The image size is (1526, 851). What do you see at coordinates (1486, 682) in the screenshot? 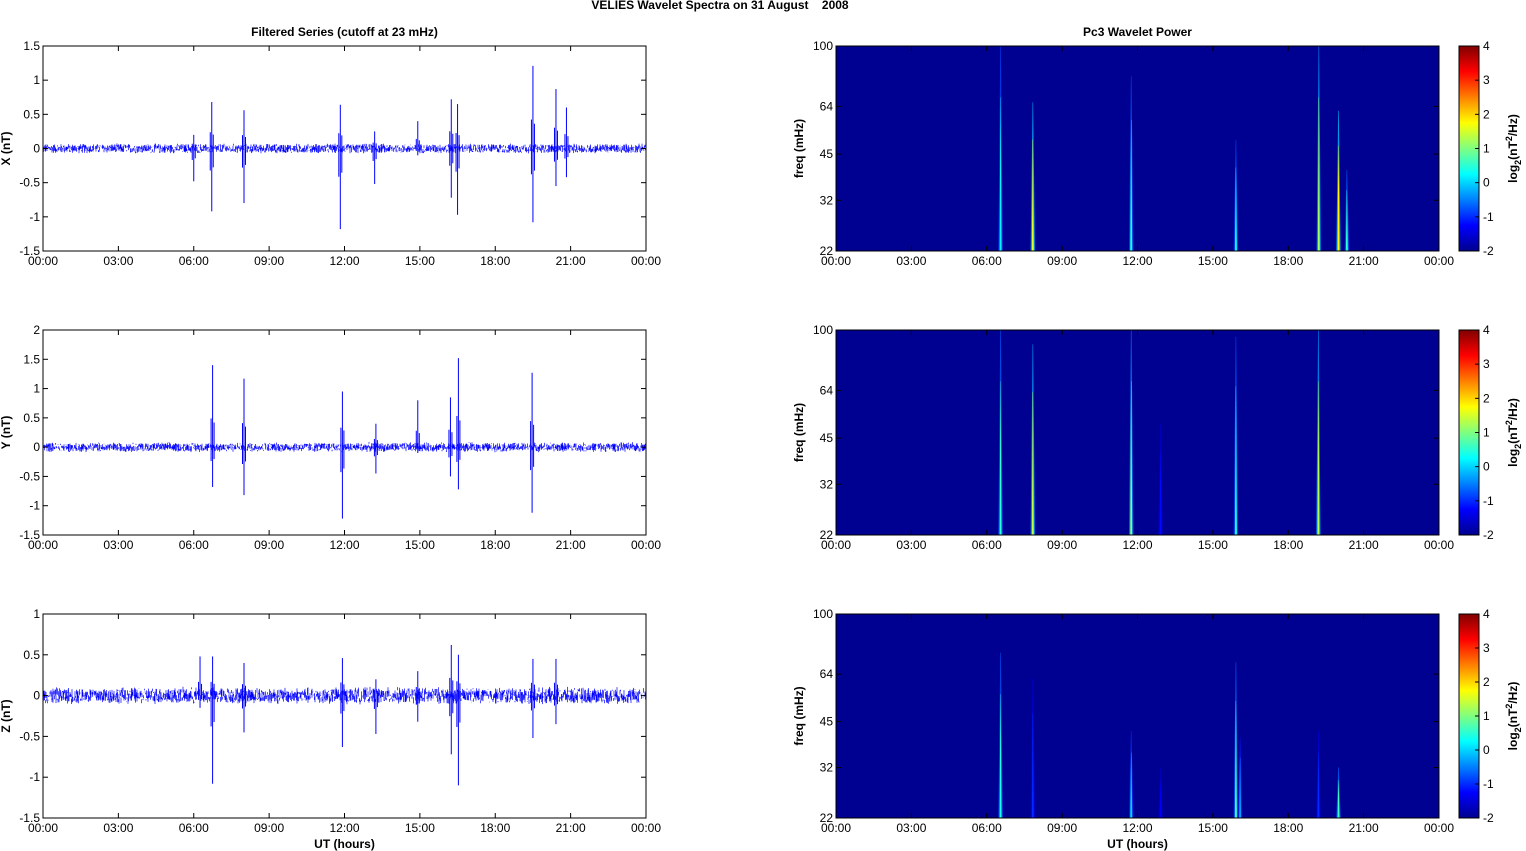
I see `colorbar-tick-label: 2` at bounding box center [1486, 682].